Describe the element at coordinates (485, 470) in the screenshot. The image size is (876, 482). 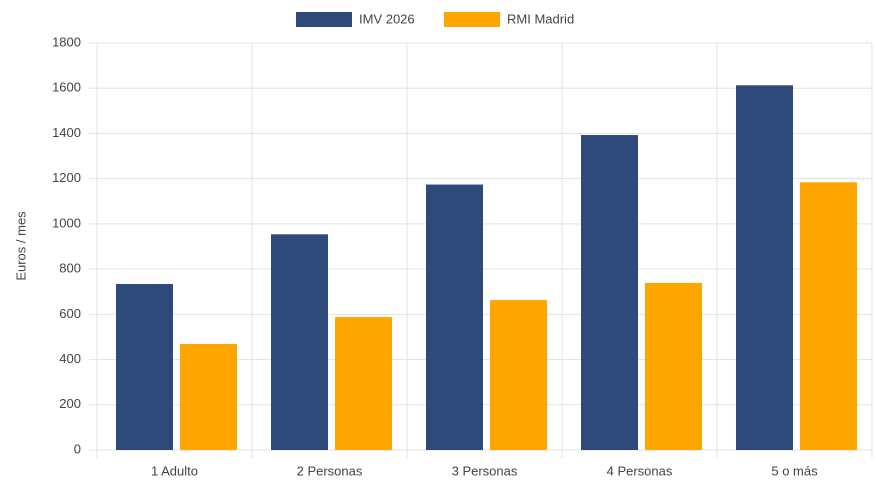
I see `x-tick-label: 3 Personas` at that location.